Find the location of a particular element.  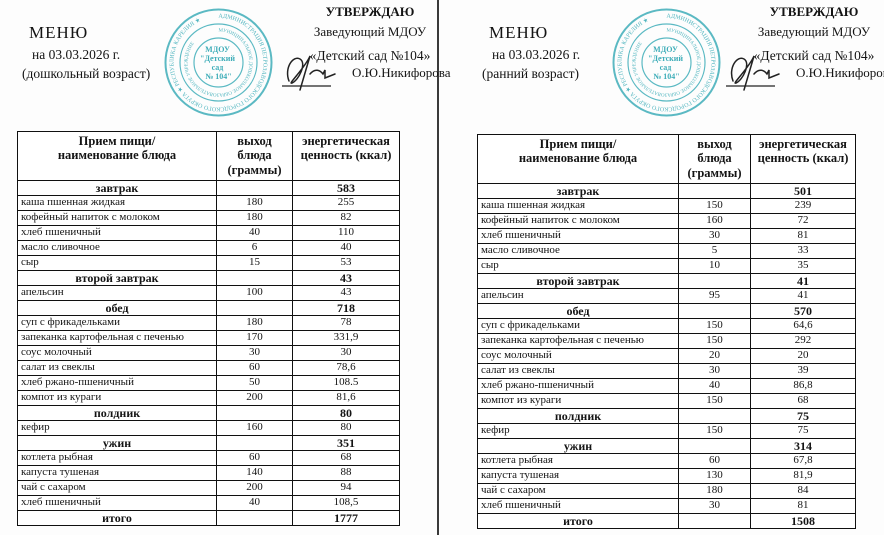

column-header-energy: энергетическая ценность (ккал) is located at coordinates (346, 156).